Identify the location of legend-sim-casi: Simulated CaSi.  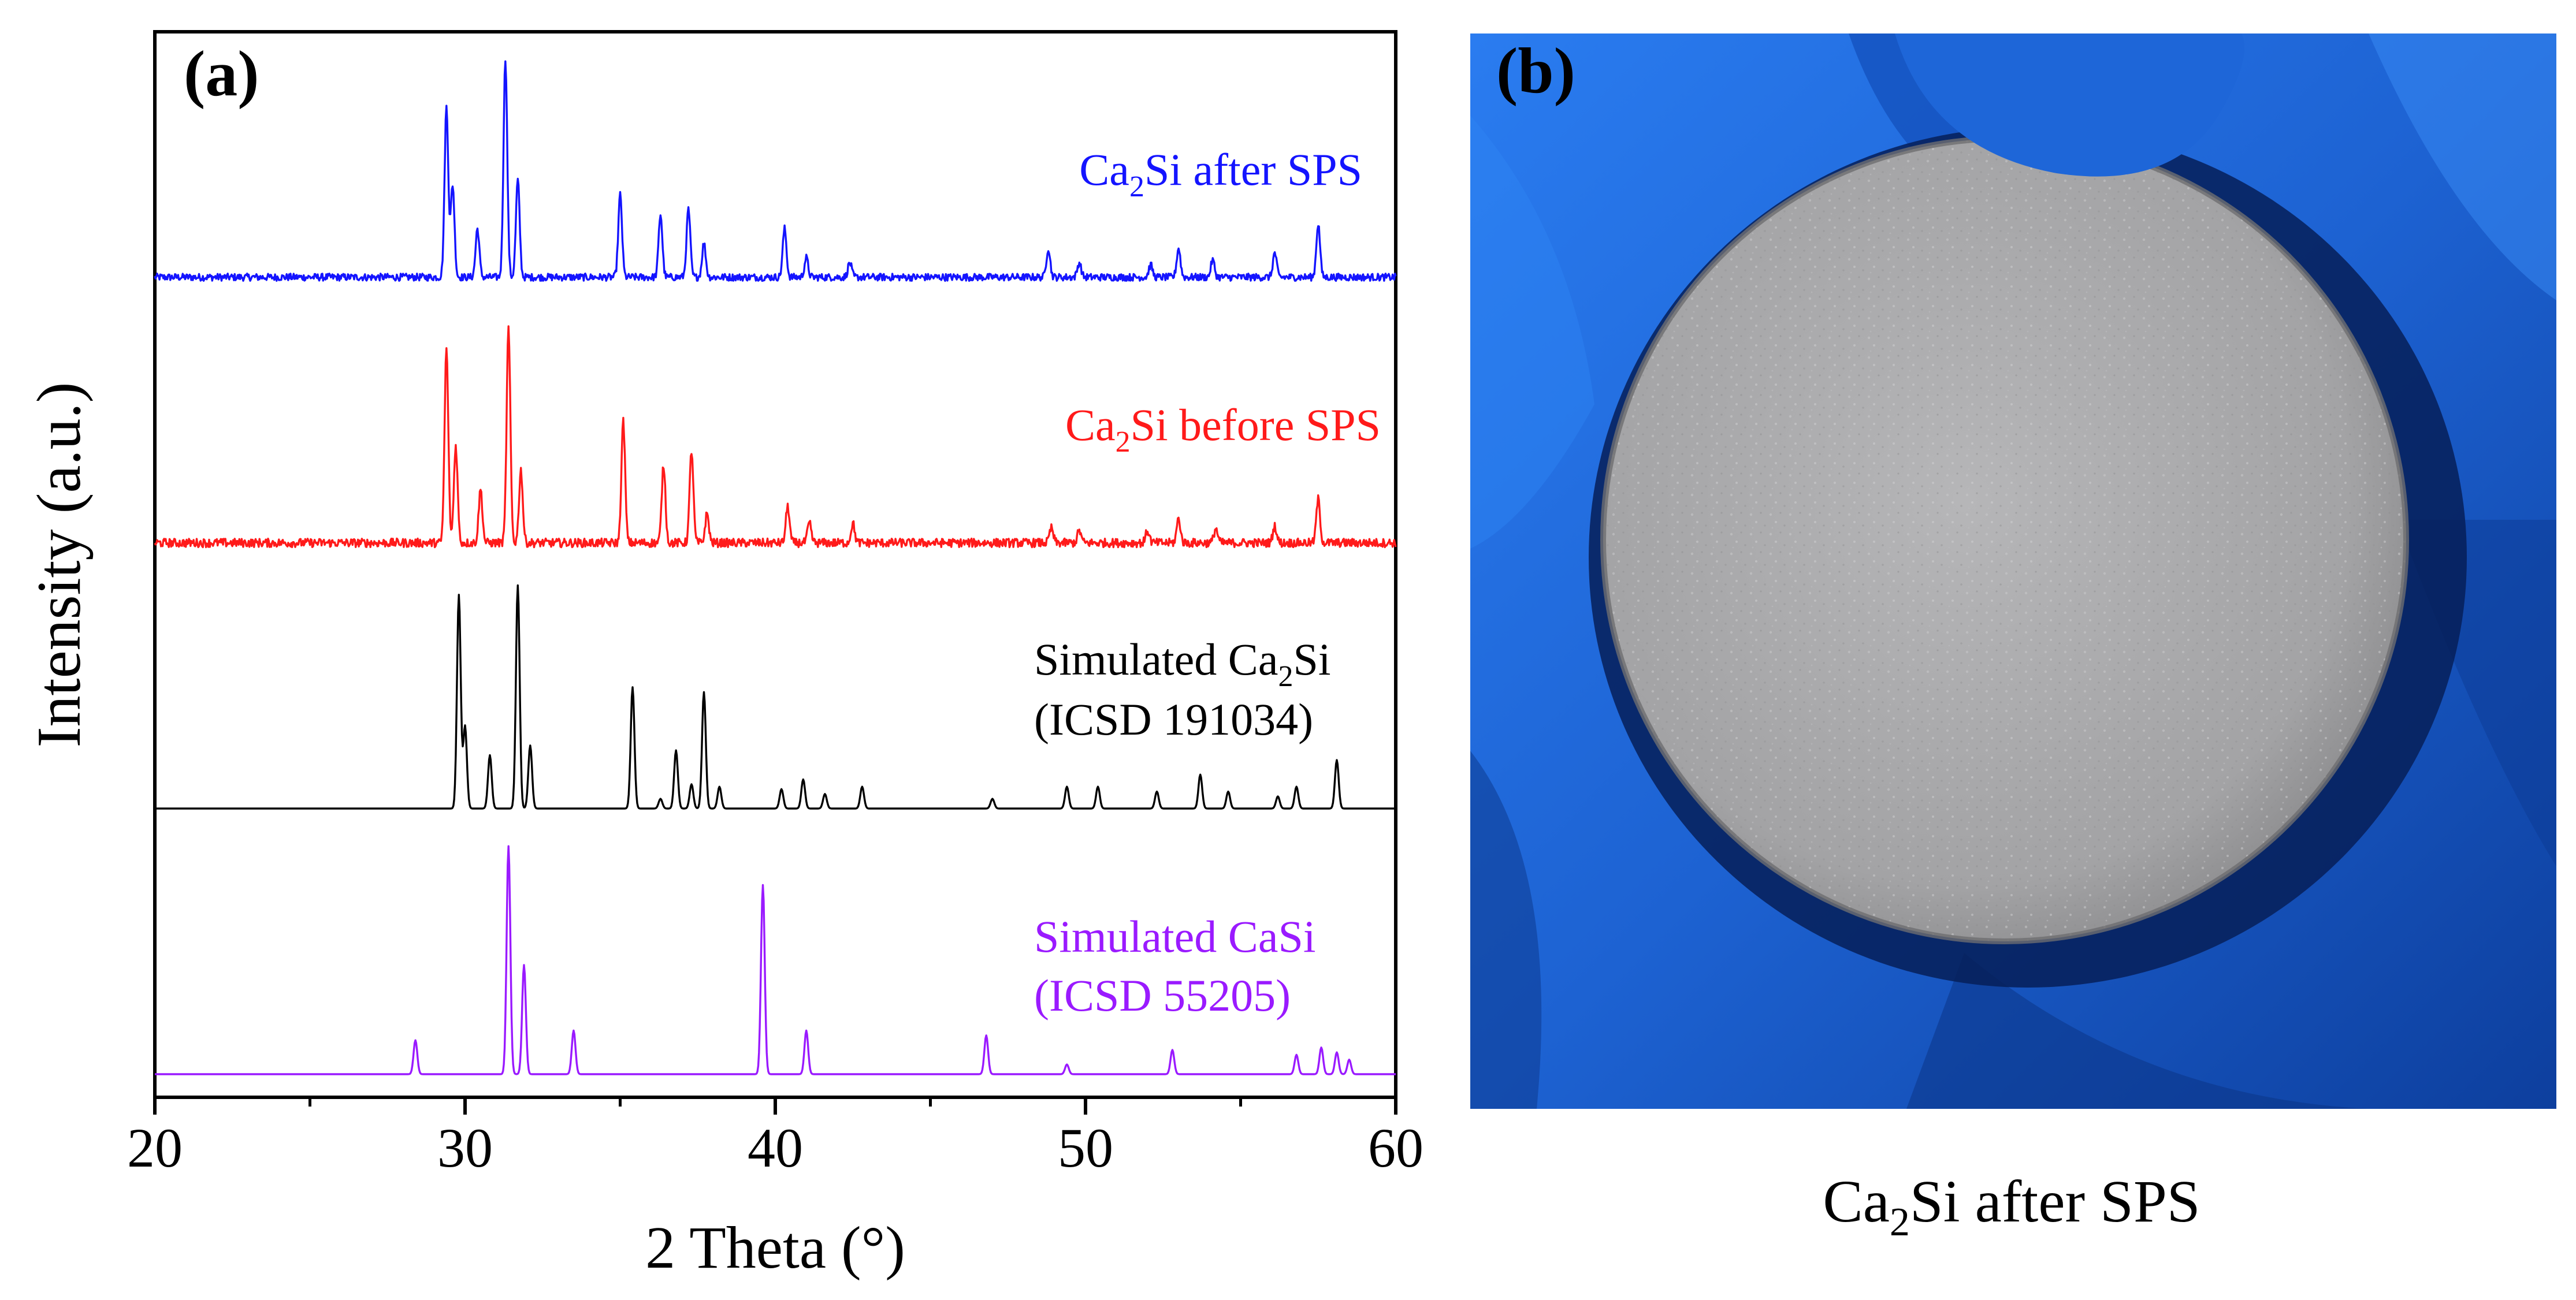
(1175, 936).